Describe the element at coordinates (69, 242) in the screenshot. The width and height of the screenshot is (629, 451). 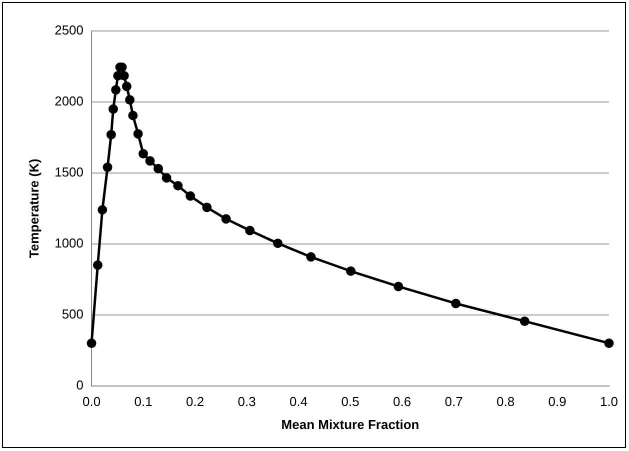
I see `y-tick-label: 1000` at that location.